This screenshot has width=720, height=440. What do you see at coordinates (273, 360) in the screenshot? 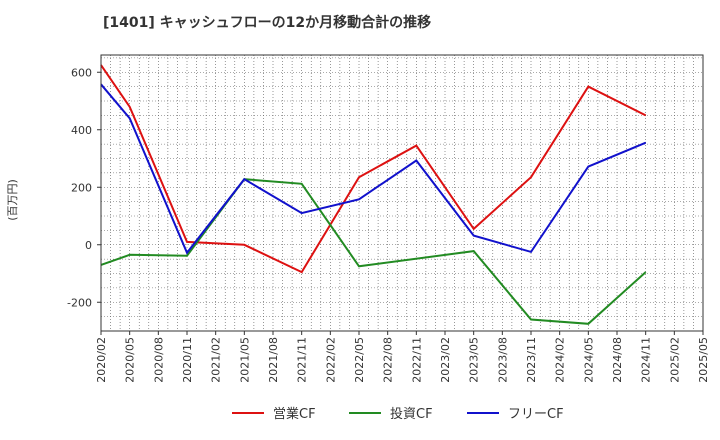
I see `x-tick-label: 2021/08` at bounding box center [273, 360].